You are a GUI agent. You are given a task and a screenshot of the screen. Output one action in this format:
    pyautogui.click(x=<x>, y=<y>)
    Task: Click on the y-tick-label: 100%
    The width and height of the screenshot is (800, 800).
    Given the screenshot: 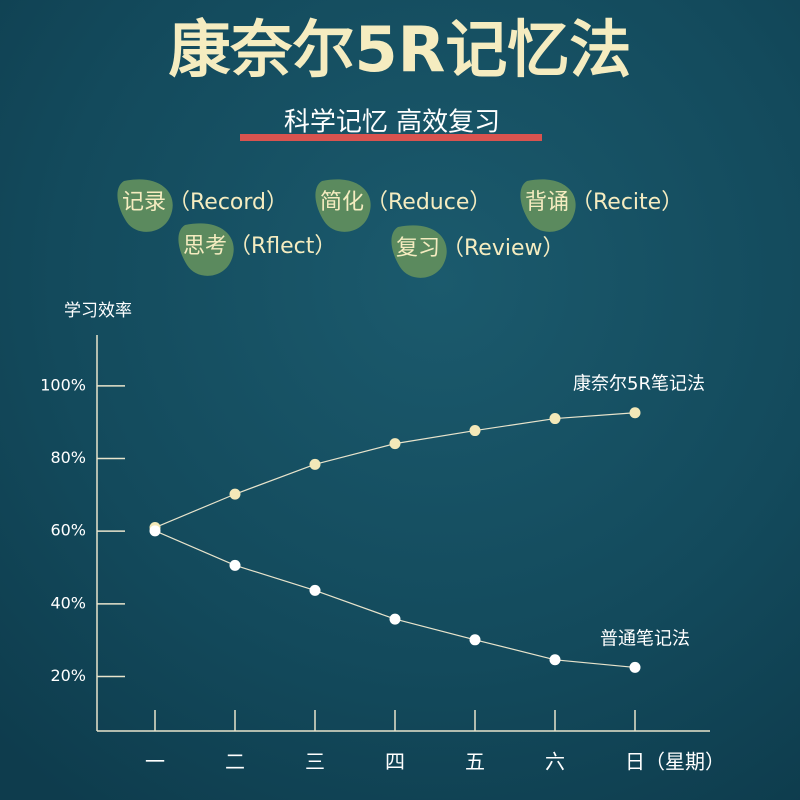 What is the action you would take?
    pyautogui.click(x=63, y=384)
    